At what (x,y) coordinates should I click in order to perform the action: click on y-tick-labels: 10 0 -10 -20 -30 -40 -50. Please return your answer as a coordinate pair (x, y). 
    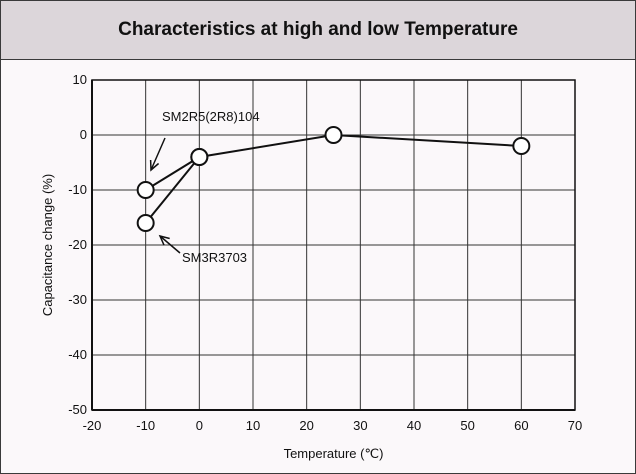
    Looking at the image, I should click on (77, 244).